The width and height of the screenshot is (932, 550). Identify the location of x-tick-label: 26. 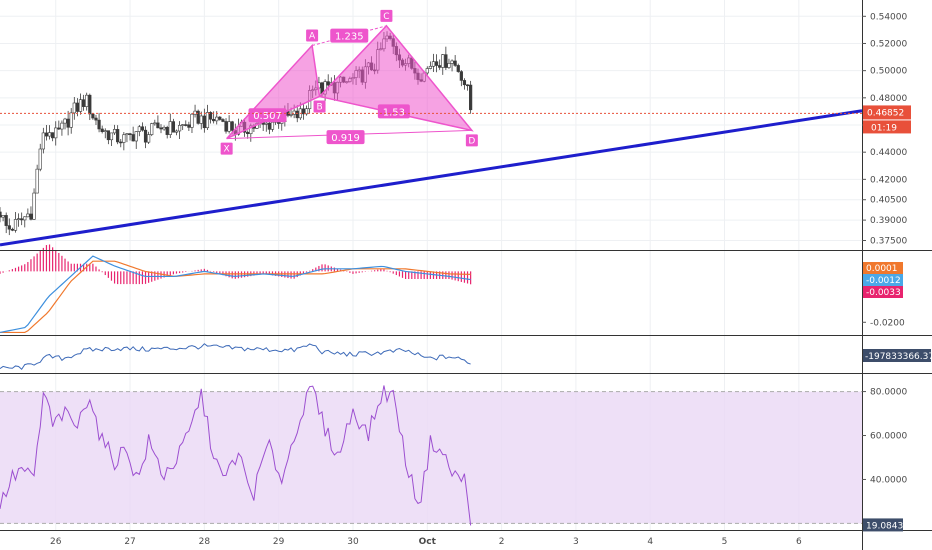
(56, 542).